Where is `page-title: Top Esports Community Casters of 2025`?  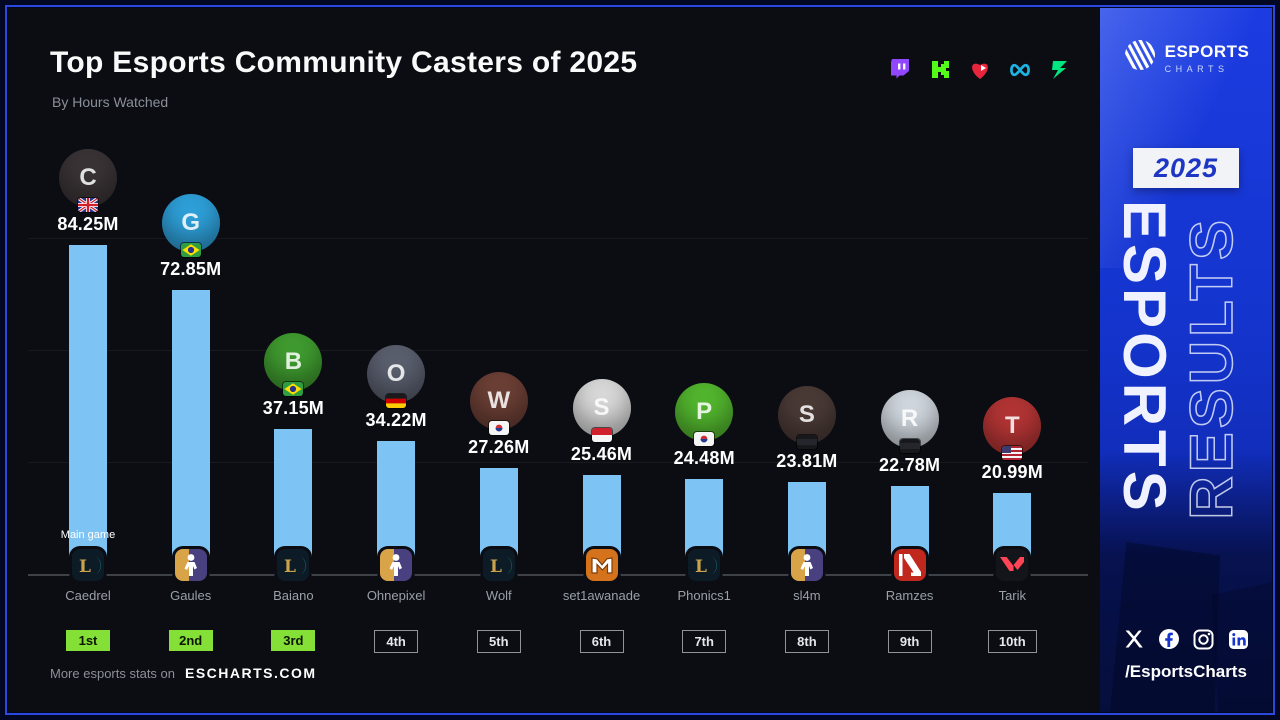 page-title: Top Esports Community Casters of 2025 is located at coordinates (344, 62).